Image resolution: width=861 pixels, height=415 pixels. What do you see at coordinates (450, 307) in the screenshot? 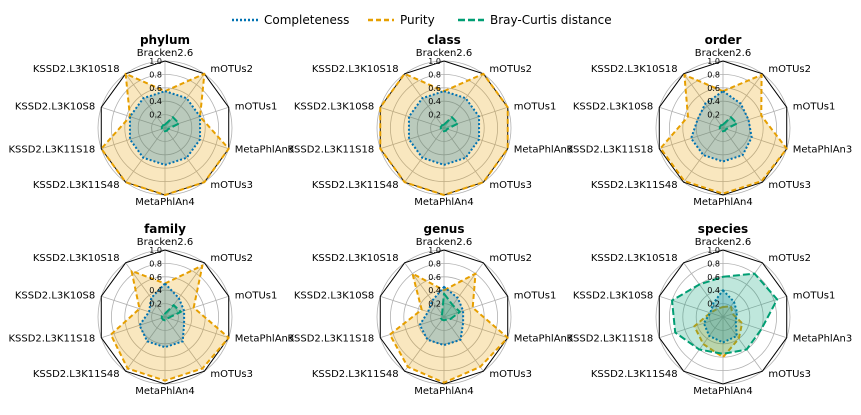
I see `series-bray_curtis-genus` at bounding box center [450, 307].